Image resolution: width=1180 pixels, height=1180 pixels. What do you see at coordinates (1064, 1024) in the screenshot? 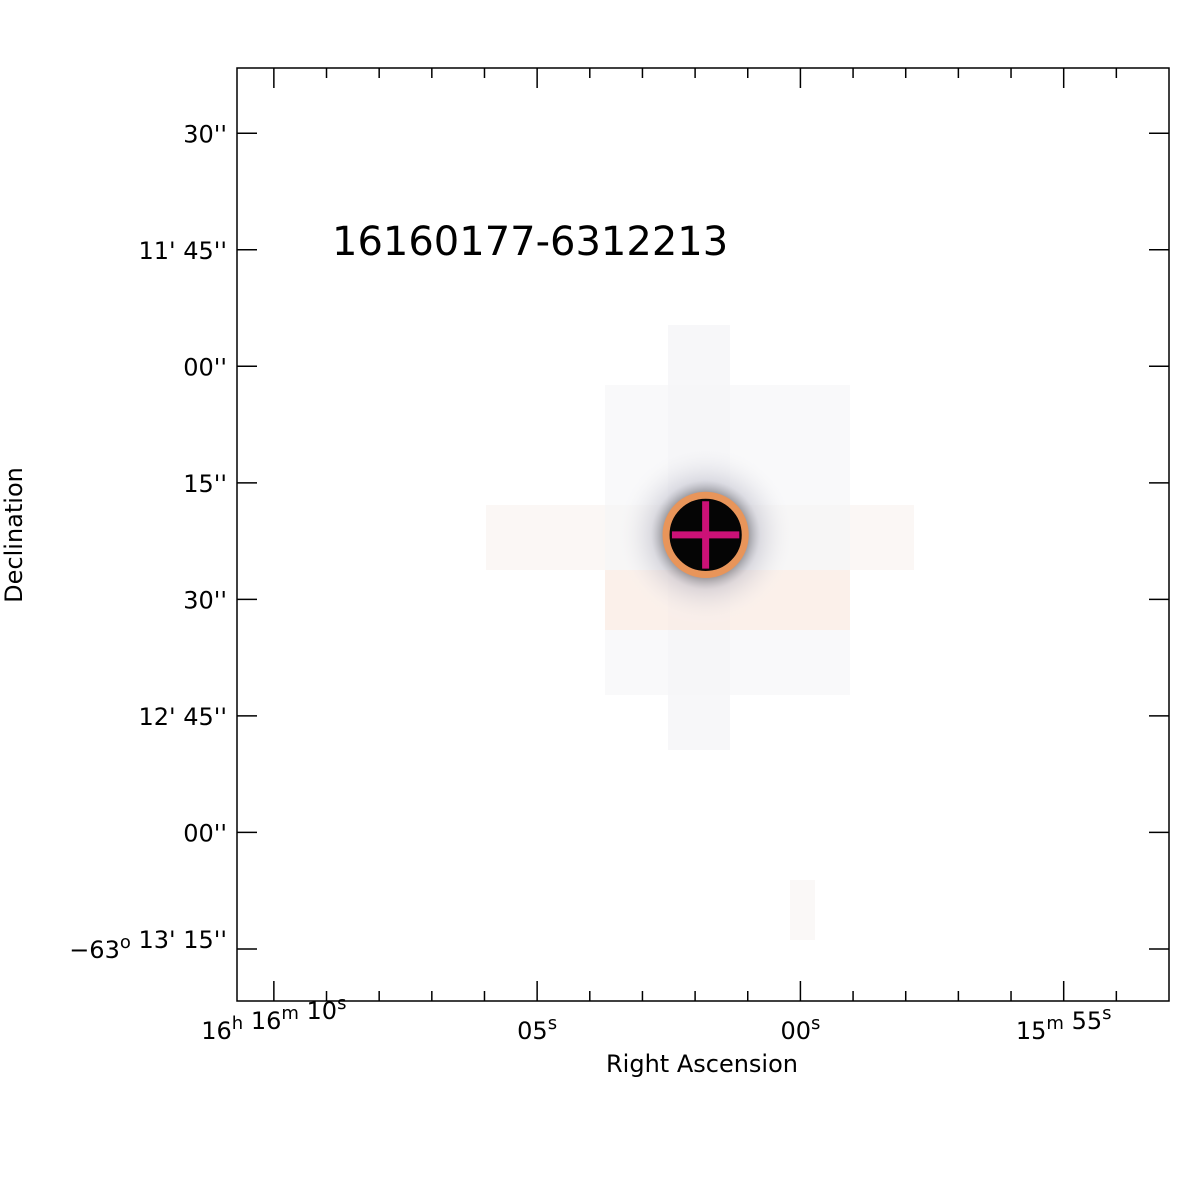
I see `x-tick-label: 15m 55s` at bounding box center [1064, 1024].